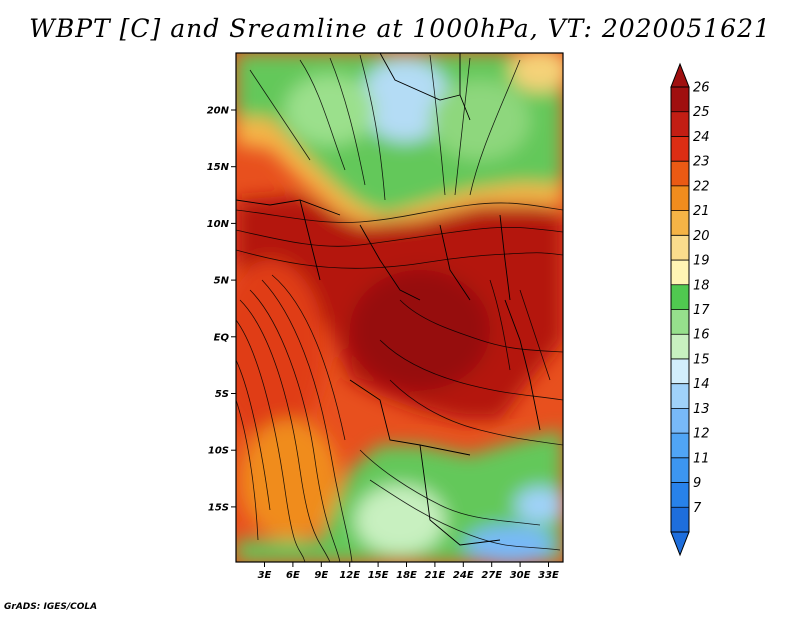 The image size is (800, 618). Describe the element at coordinates (218, 224) in the screenshot. I see `lat-tick-label: 10N` at that location.